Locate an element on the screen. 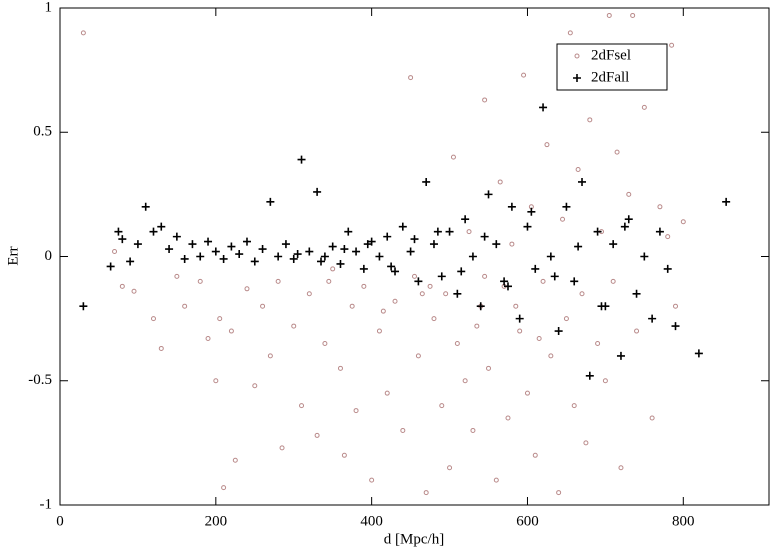  y-axis-label: Err is located at coordinates (13, 255).